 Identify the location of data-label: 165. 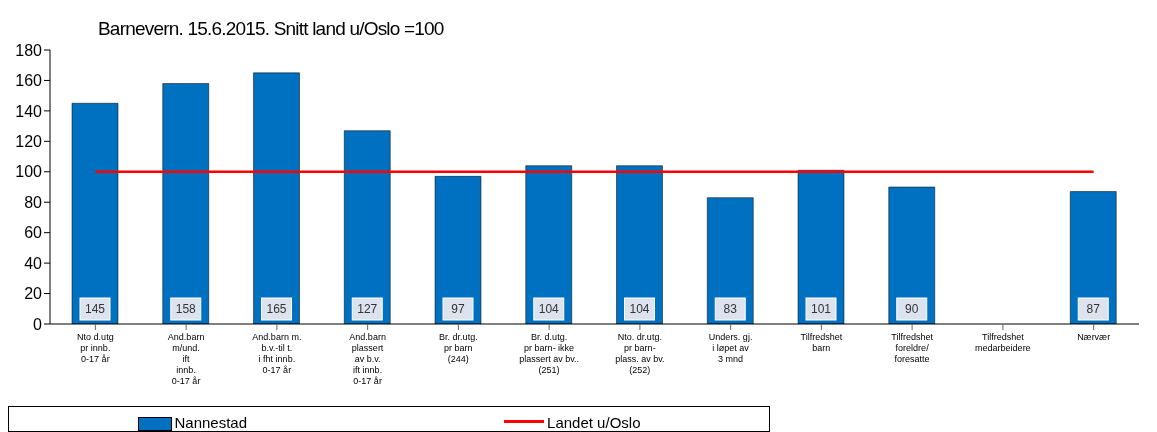
(276, 309).